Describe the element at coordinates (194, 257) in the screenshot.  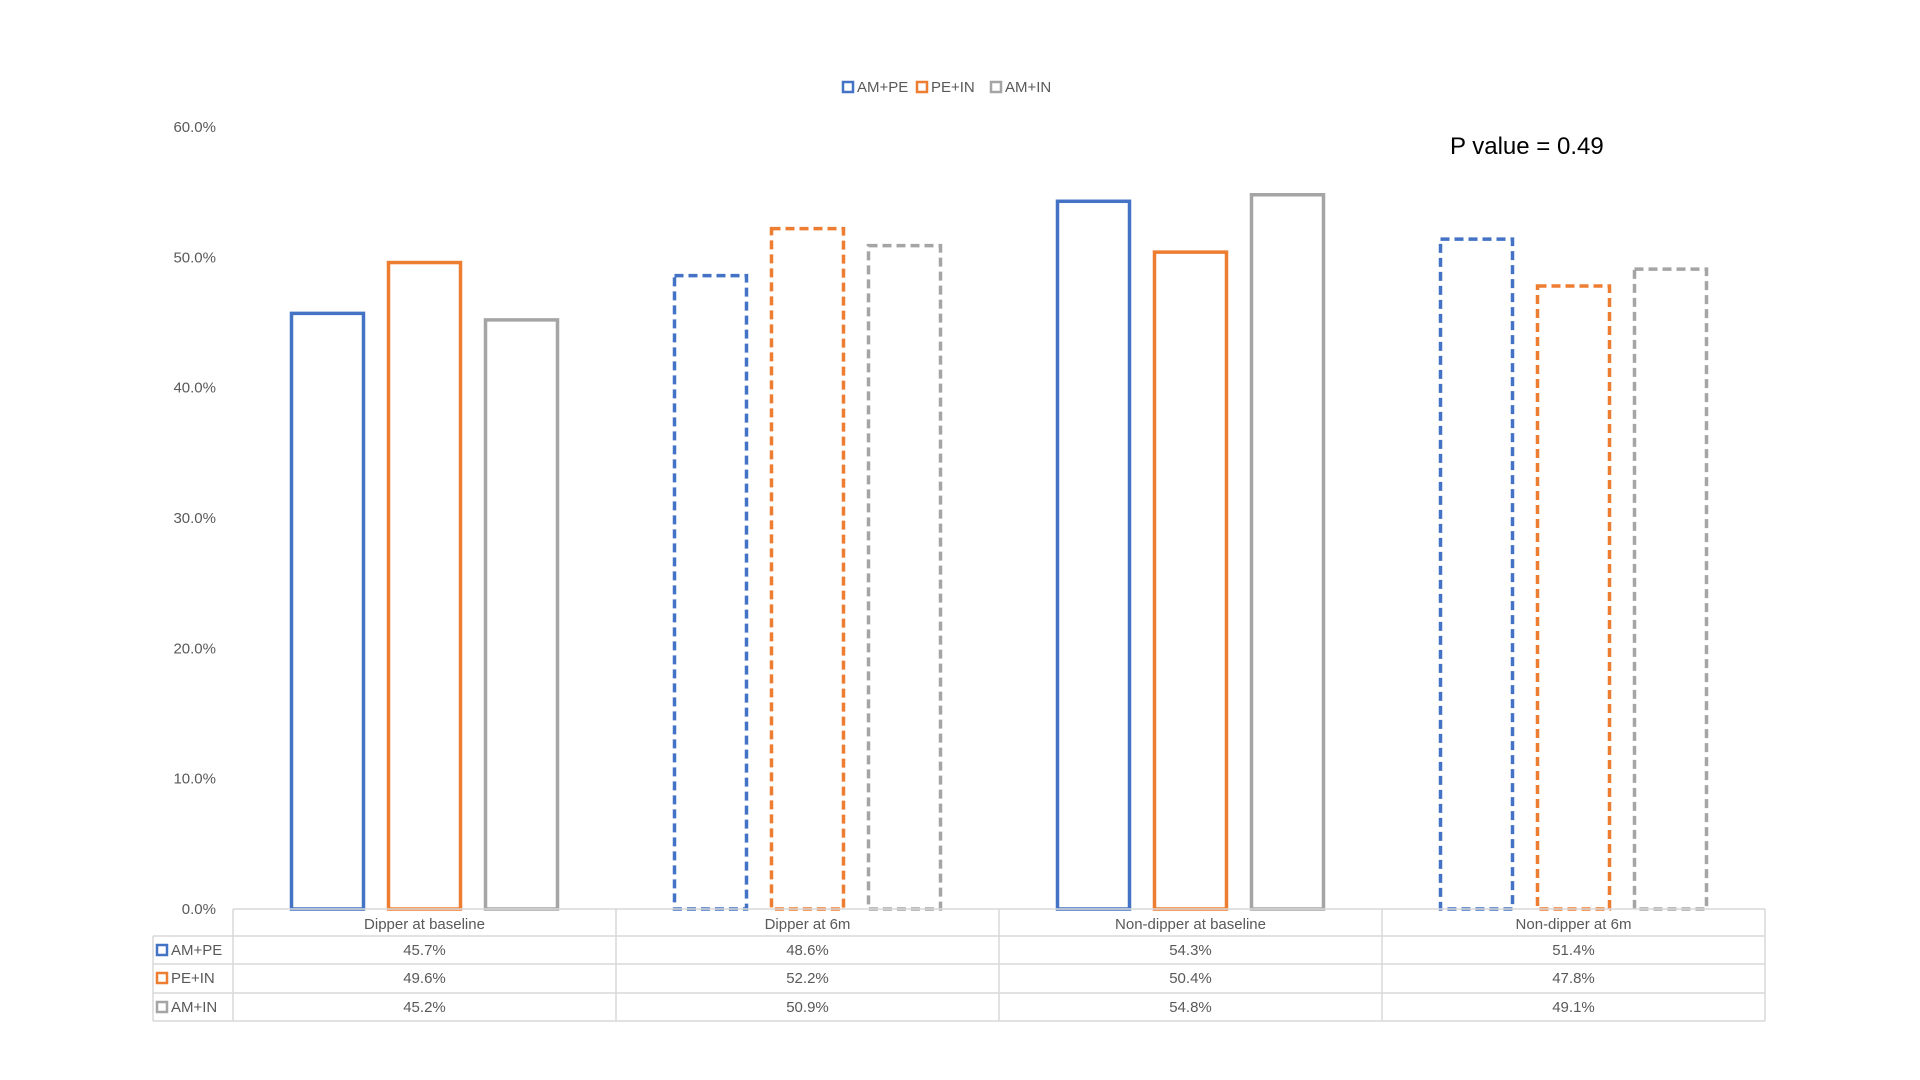
I see `y-tick-label: 50.0%` at that location.